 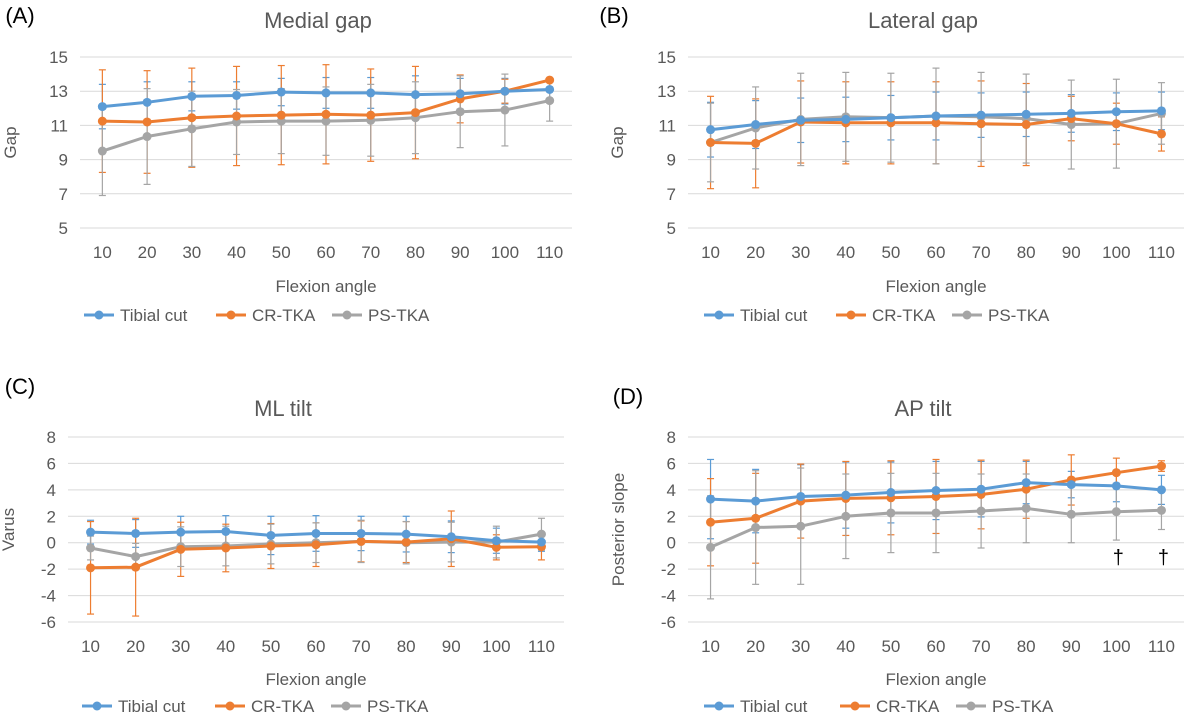 What do you see at coordinates (325, 286) in the screenshot?
I see `x-axis-label-a: Flexion angle` at bounding box center [325, 286].